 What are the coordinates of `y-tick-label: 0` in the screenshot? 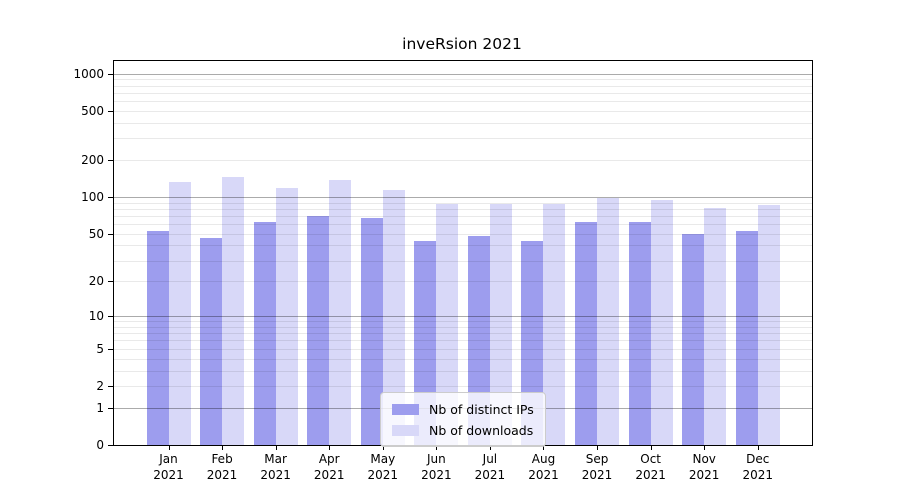 It's located at (100, 445).